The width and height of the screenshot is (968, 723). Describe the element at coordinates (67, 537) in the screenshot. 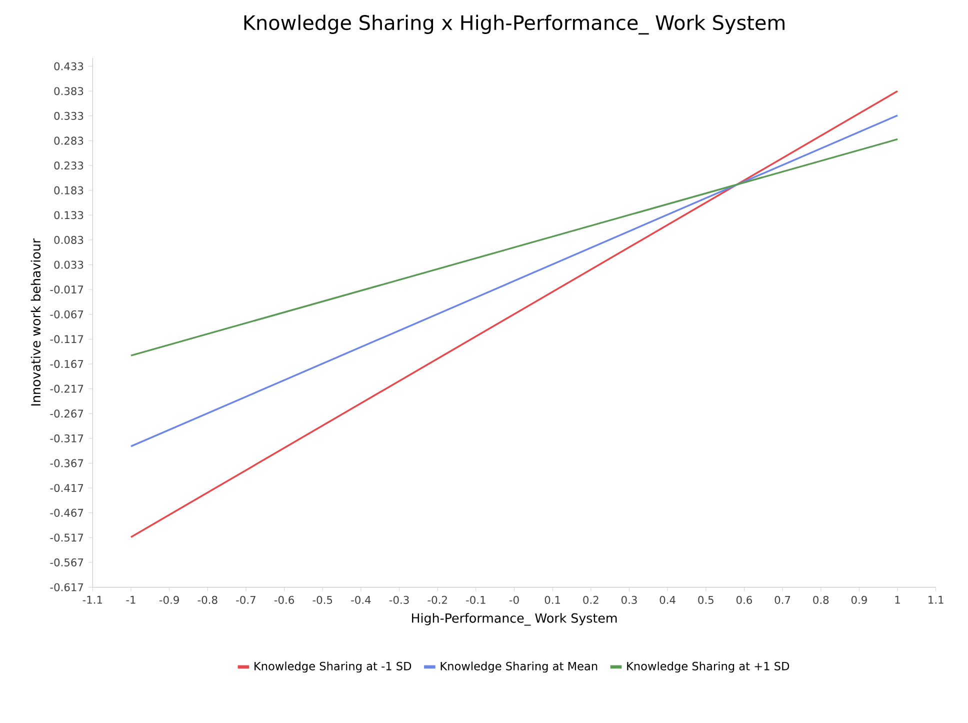

I see `y-tick-label: -0.517` at that location.